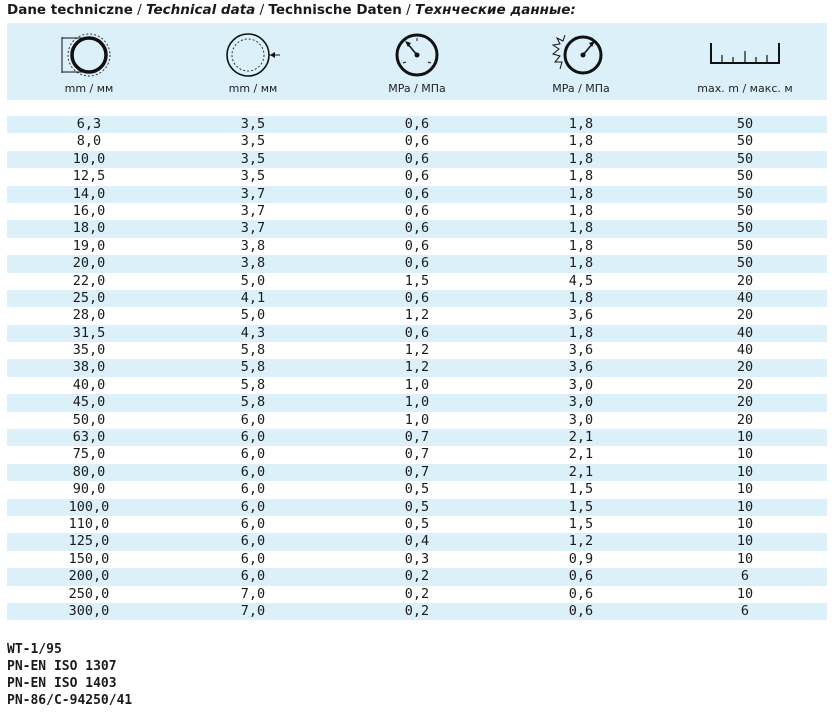  Describe the element at coordinates (745, 576) in the screenshot. I see `table-cell: 6` at that location.